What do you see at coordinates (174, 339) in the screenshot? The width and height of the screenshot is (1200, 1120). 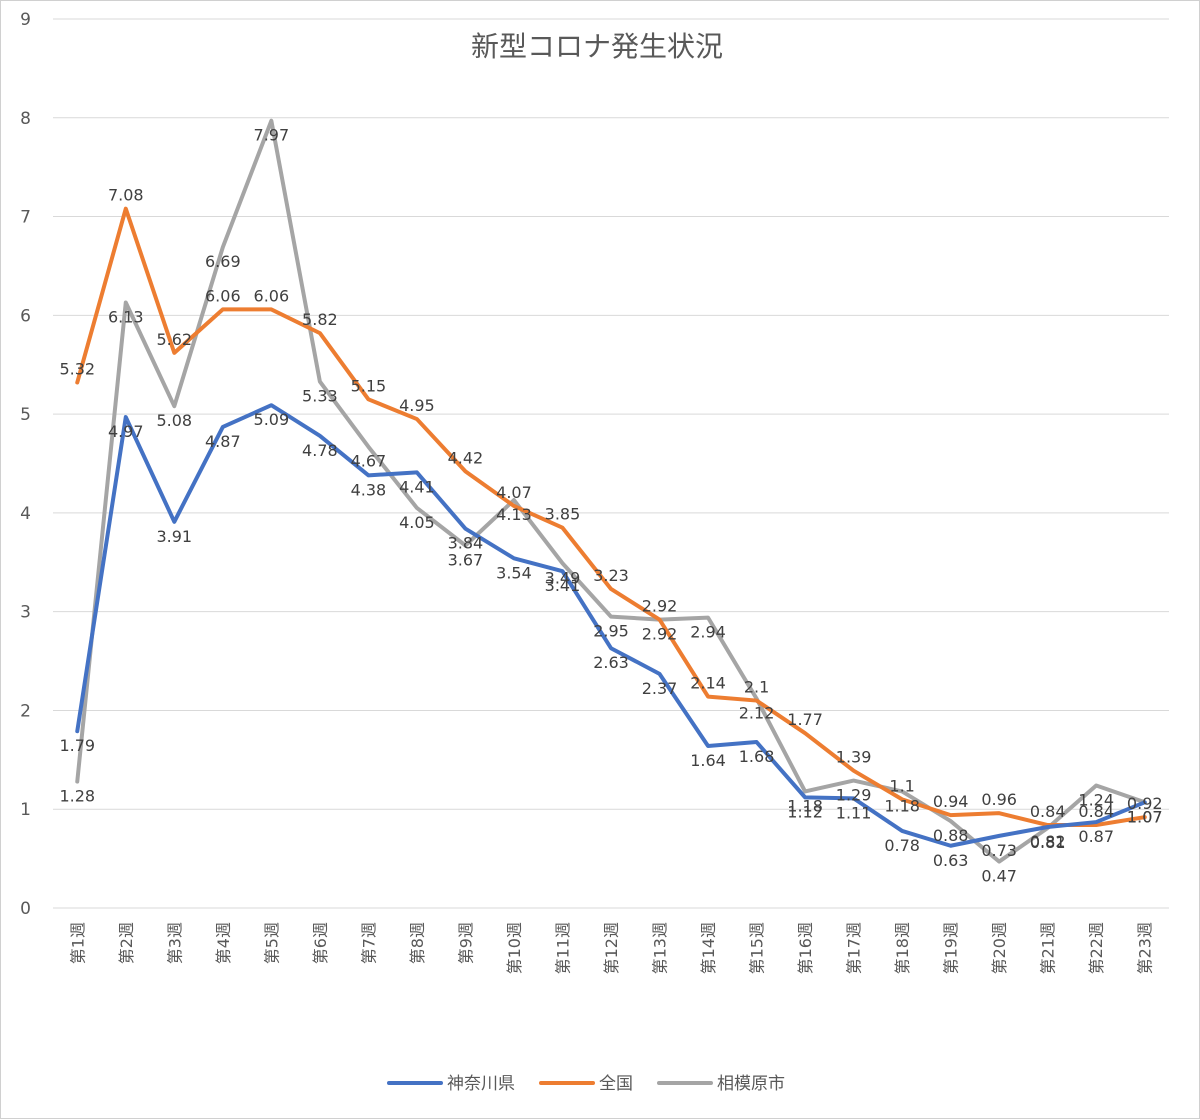 I see `data-label: 5.62` at bounding box center [174, 339].